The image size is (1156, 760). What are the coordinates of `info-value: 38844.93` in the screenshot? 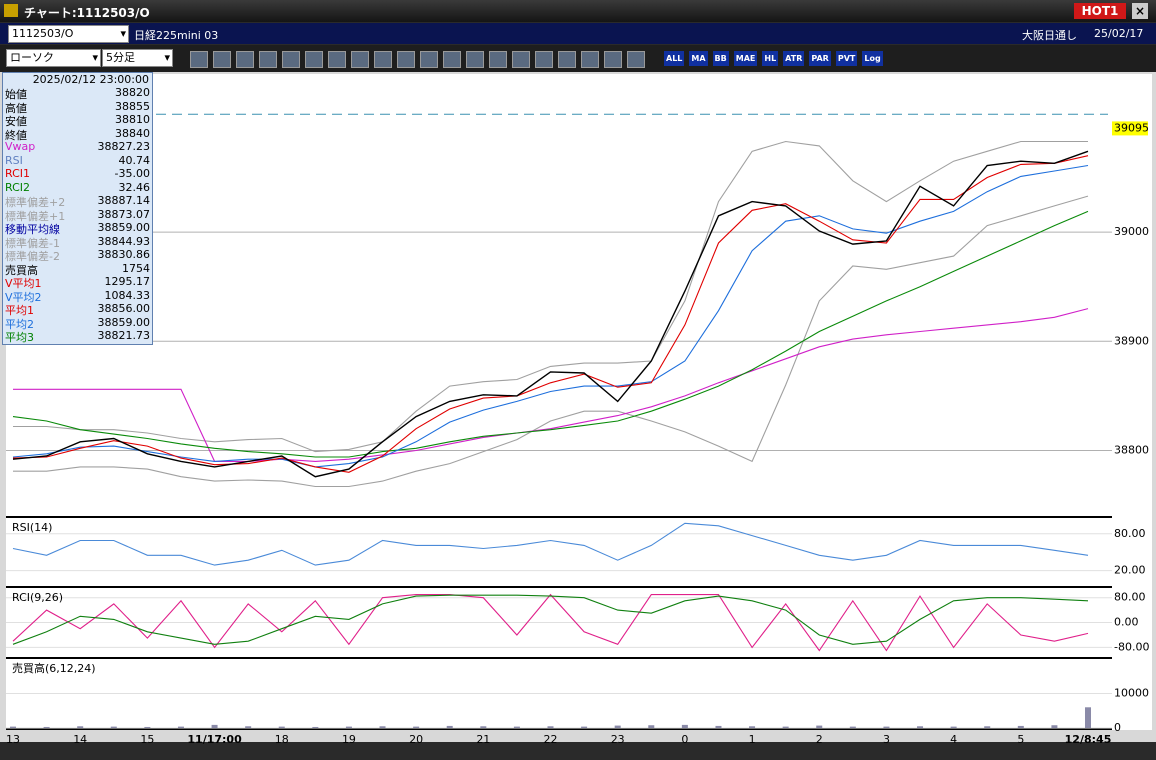 It's located at (124, 241).